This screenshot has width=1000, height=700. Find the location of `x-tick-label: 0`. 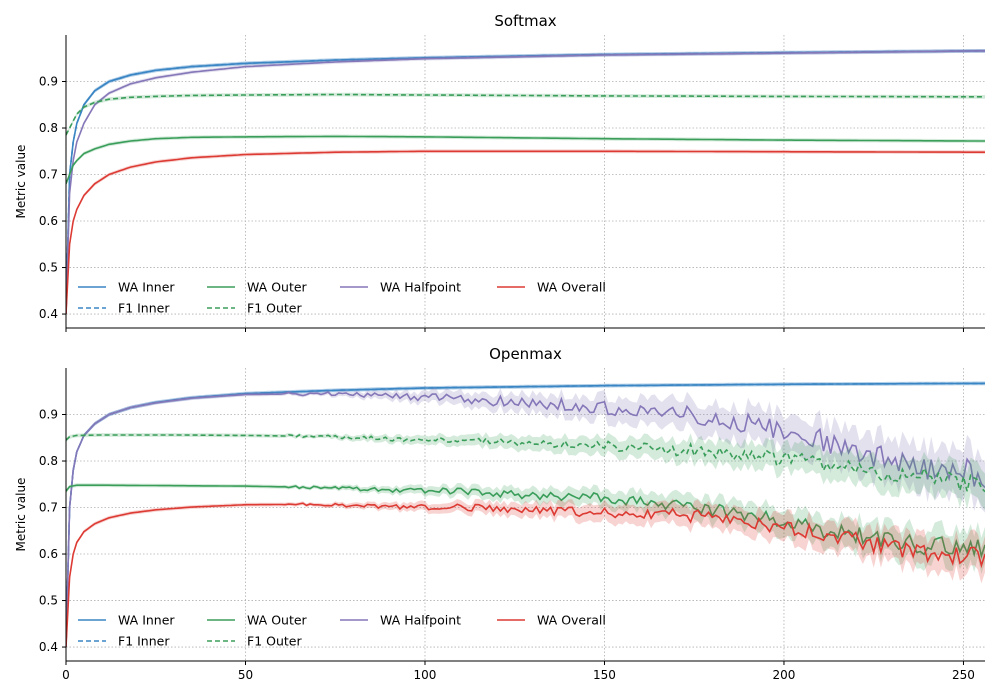

x-tick-label: 0 is located at coordinates (66, 675).